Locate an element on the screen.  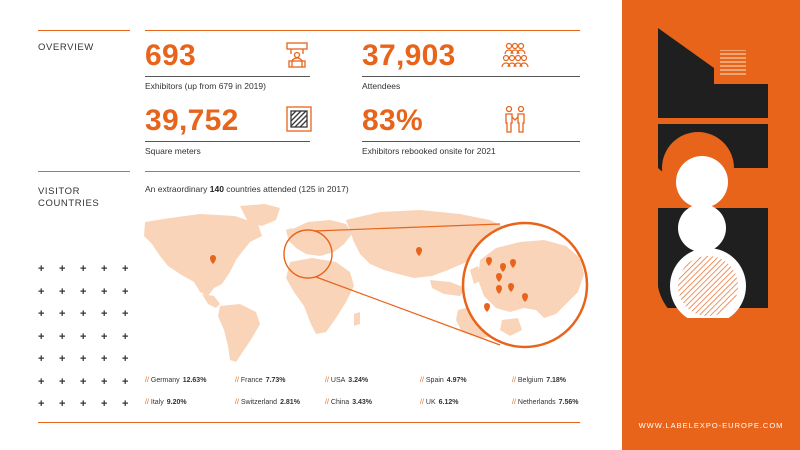
world-pins is located at coordinates (316, 255).